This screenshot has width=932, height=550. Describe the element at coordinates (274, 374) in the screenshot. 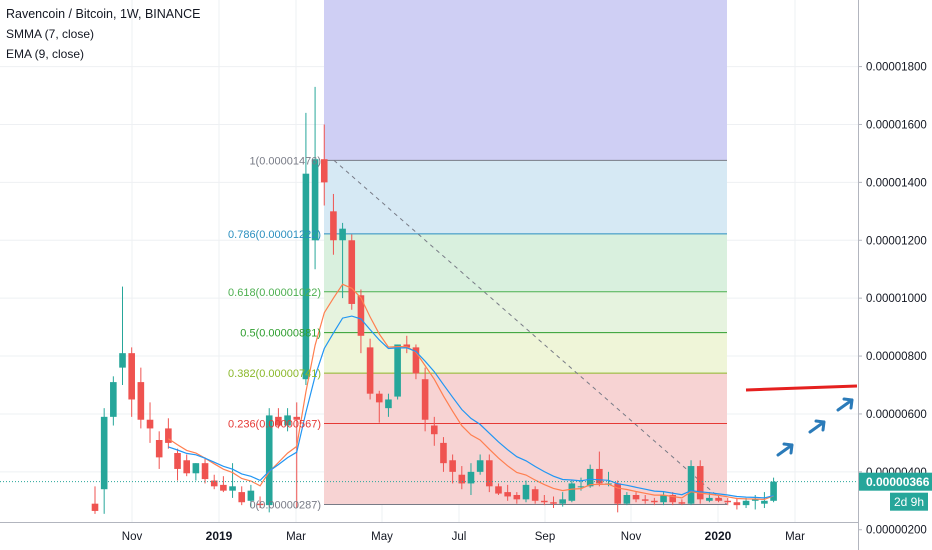

I see `fib-level-label: 0.382(0.00000741)` at that location.